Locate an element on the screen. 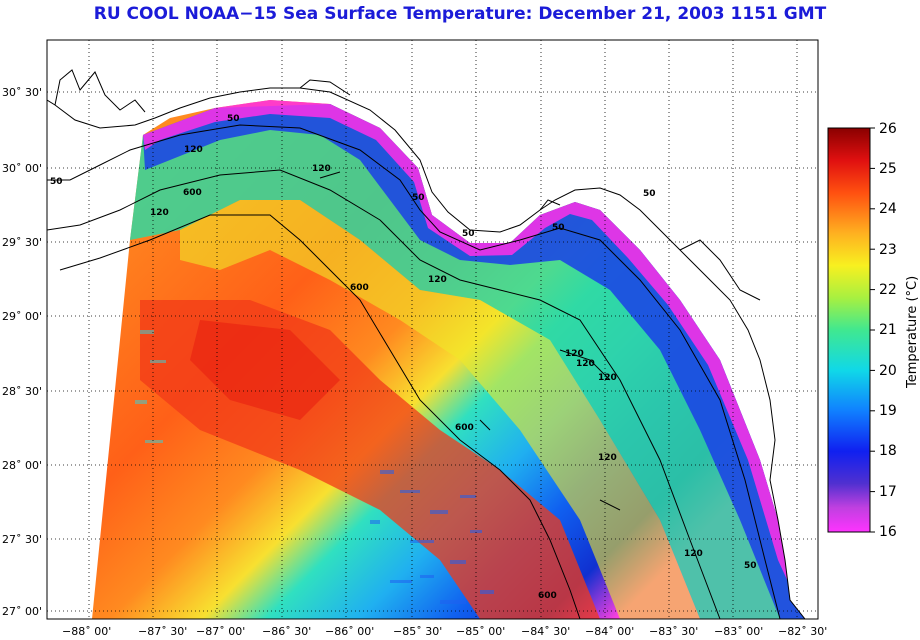  lat-label: 30˚ 00' is located at coordinates (22, 168).